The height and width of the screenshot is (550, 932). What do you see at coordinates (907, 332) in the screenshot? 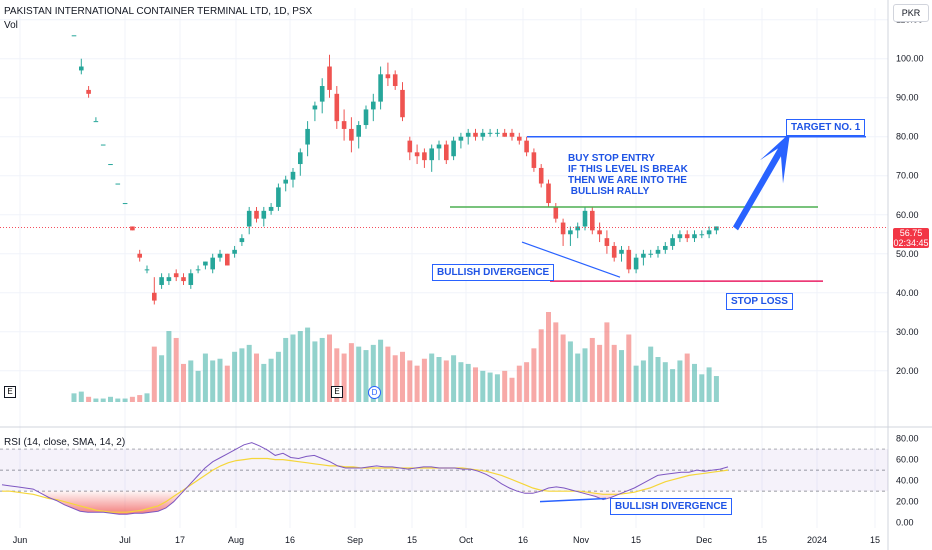
I see `price-tick-label: 30.00` at bounding box center [907, 332].